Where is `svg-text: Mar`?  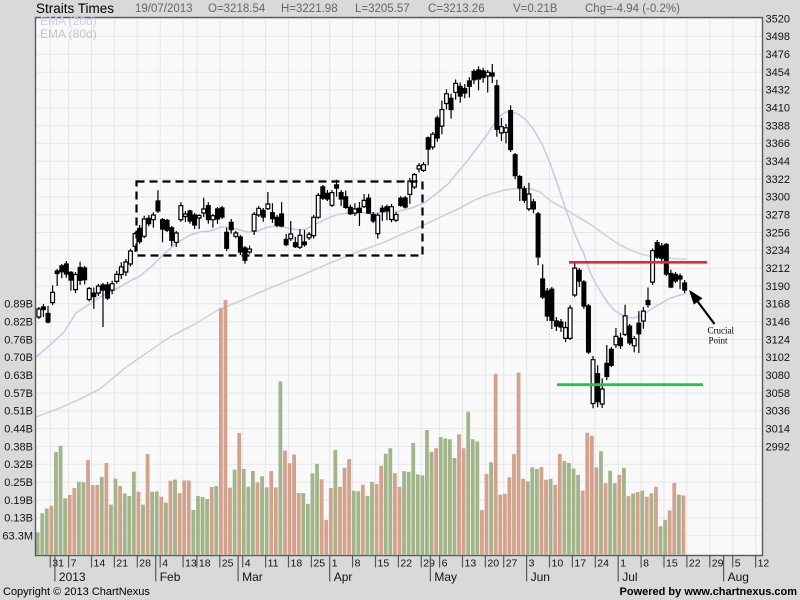 svg-text: Mar is located at coordinates (252, 577).